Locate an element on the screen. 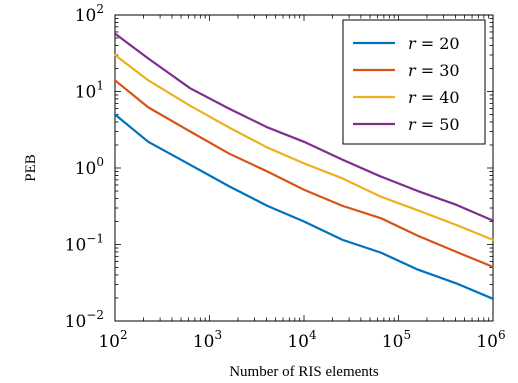 The height and width of the screenshot is (383, 518). x-axis-label: Number of RIS elements is located at coordinates (304, 372).